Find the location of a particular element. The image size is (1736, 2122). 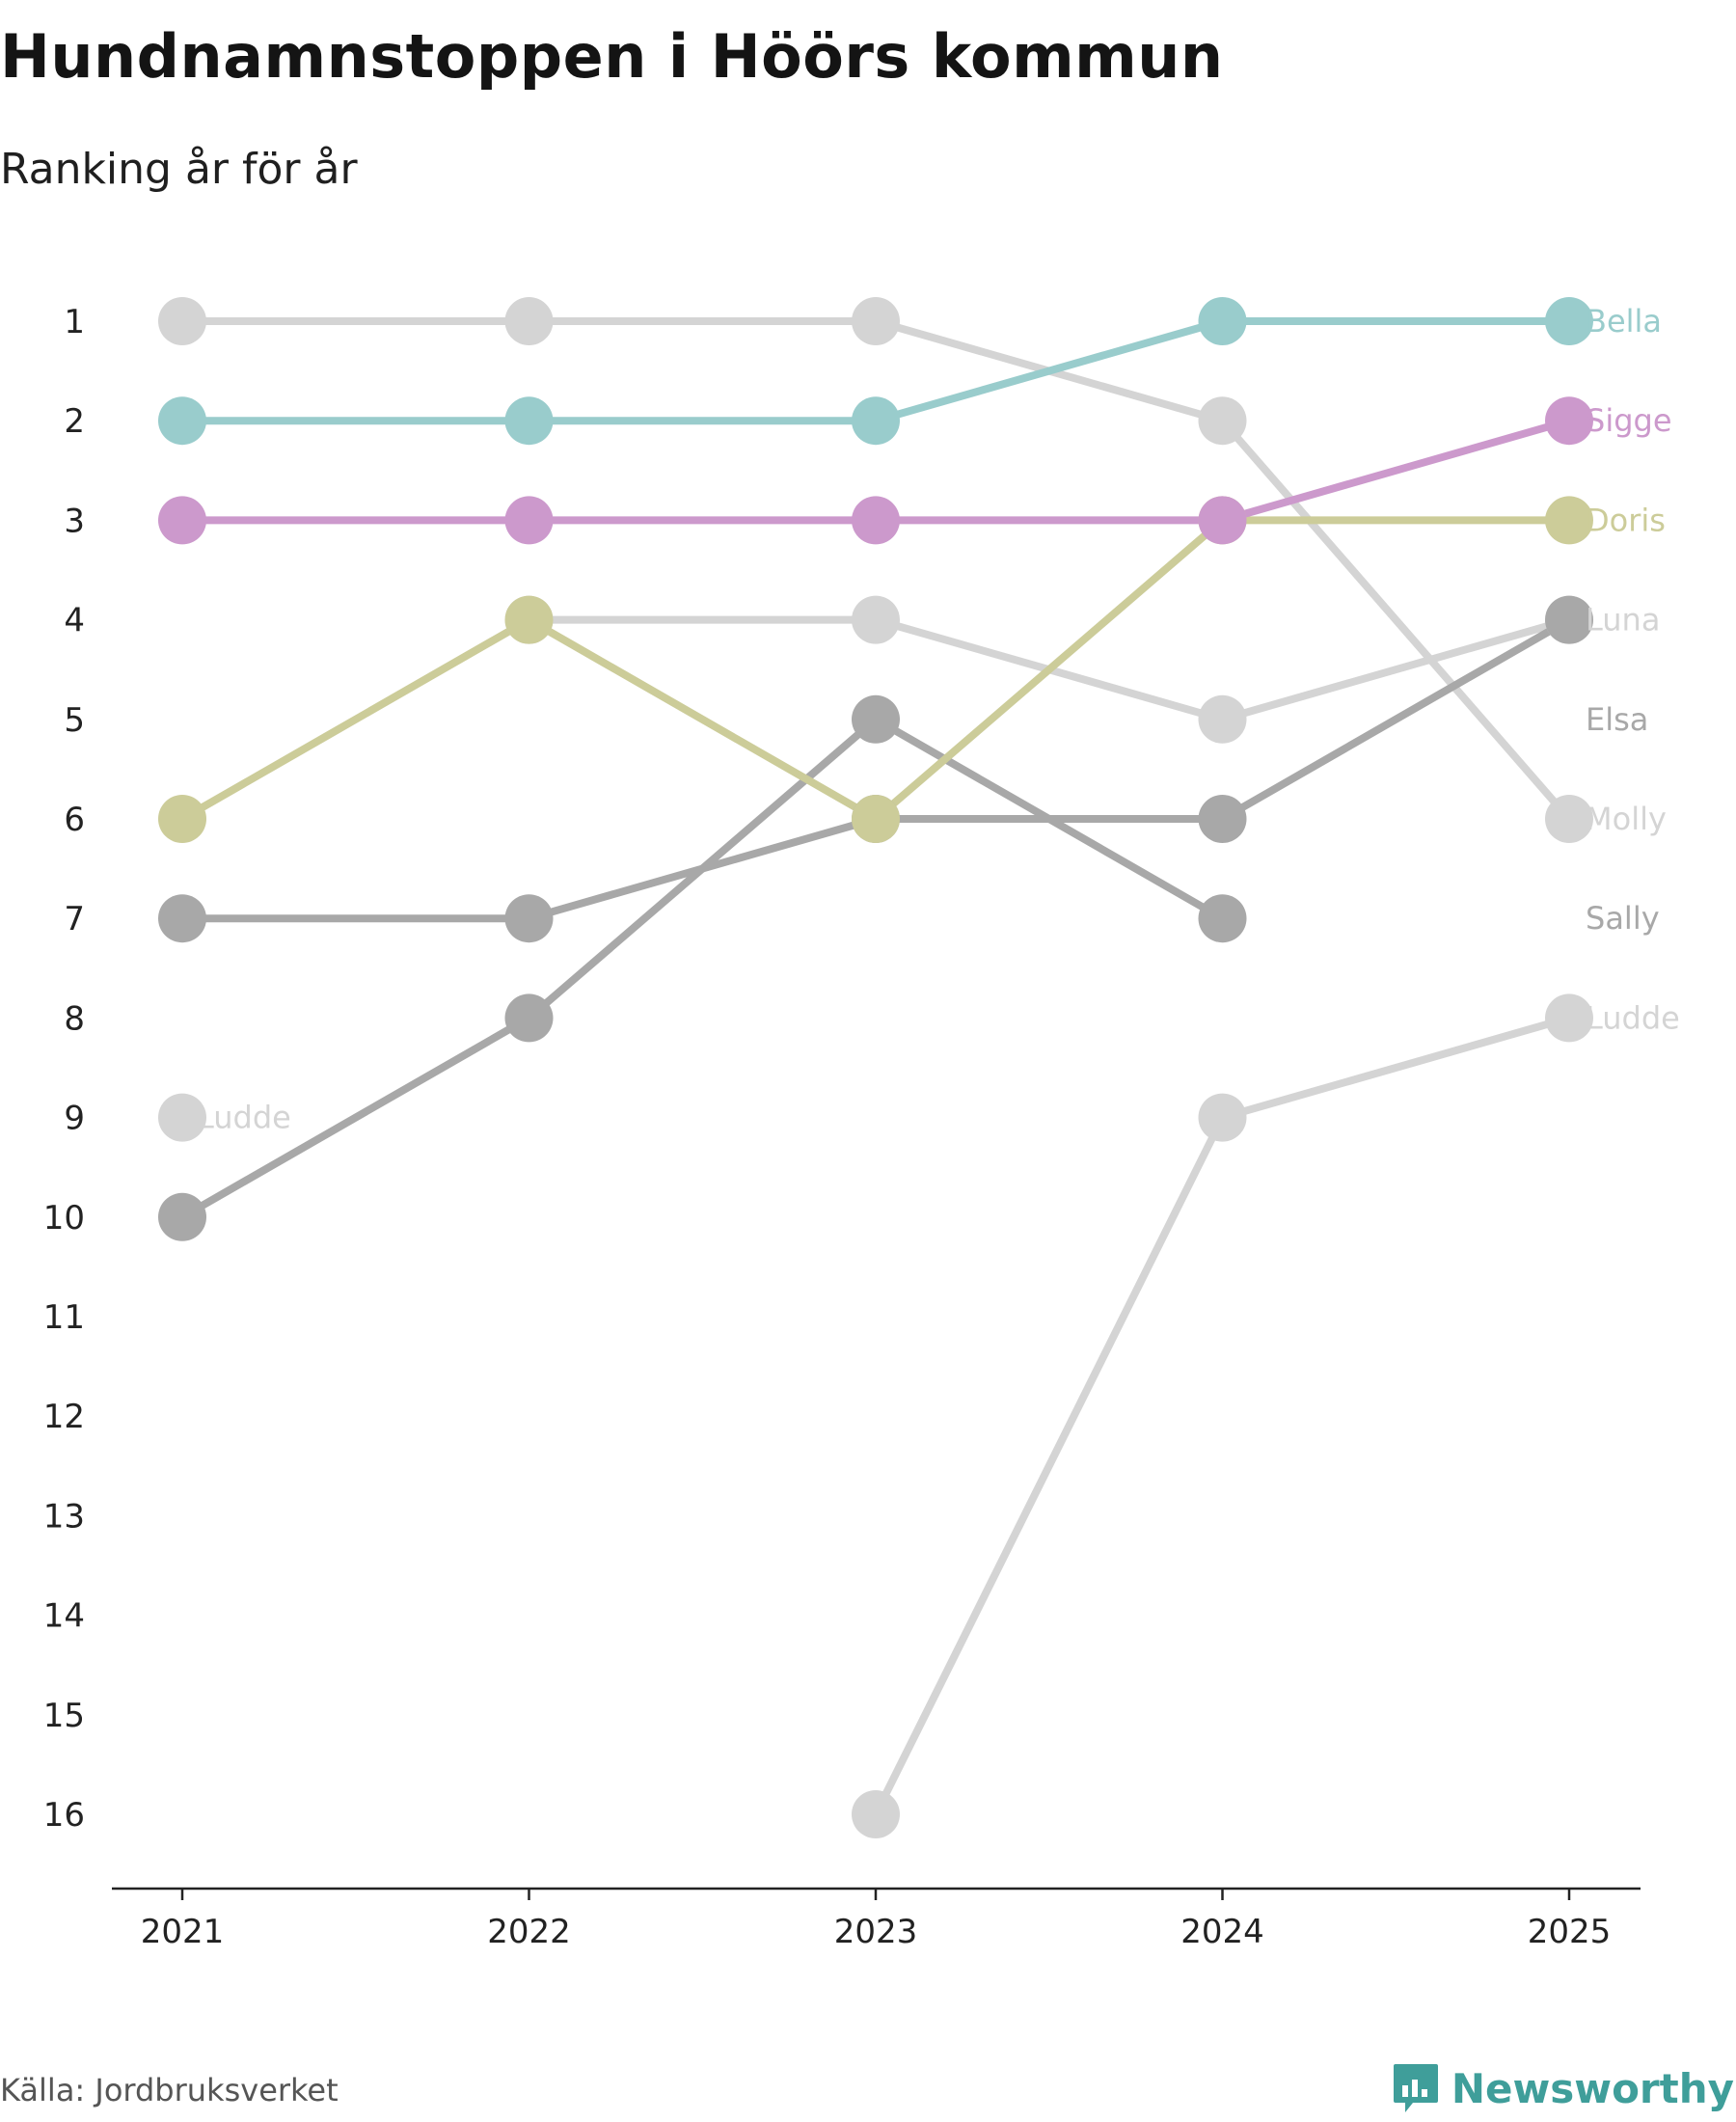

point-sally-2022 is located at coordinates (529, 919).